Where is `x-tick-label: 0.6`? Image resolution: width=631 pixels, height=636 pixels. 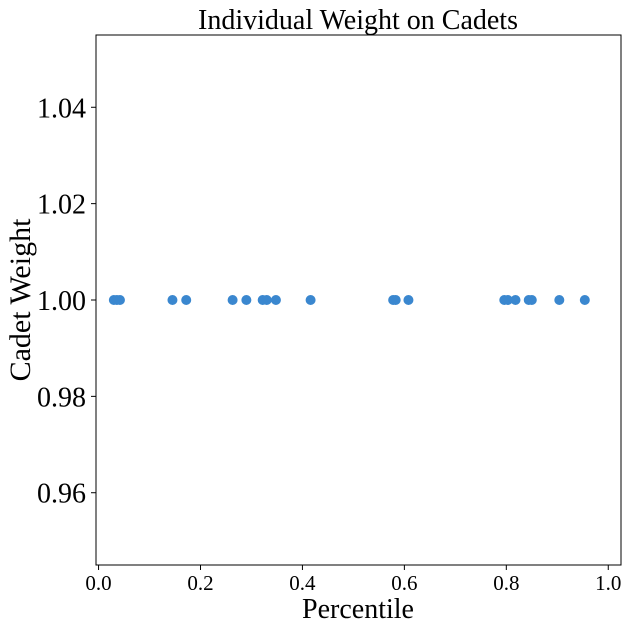 x-tick-label: 0.6 is located at coordinates (404, 583).